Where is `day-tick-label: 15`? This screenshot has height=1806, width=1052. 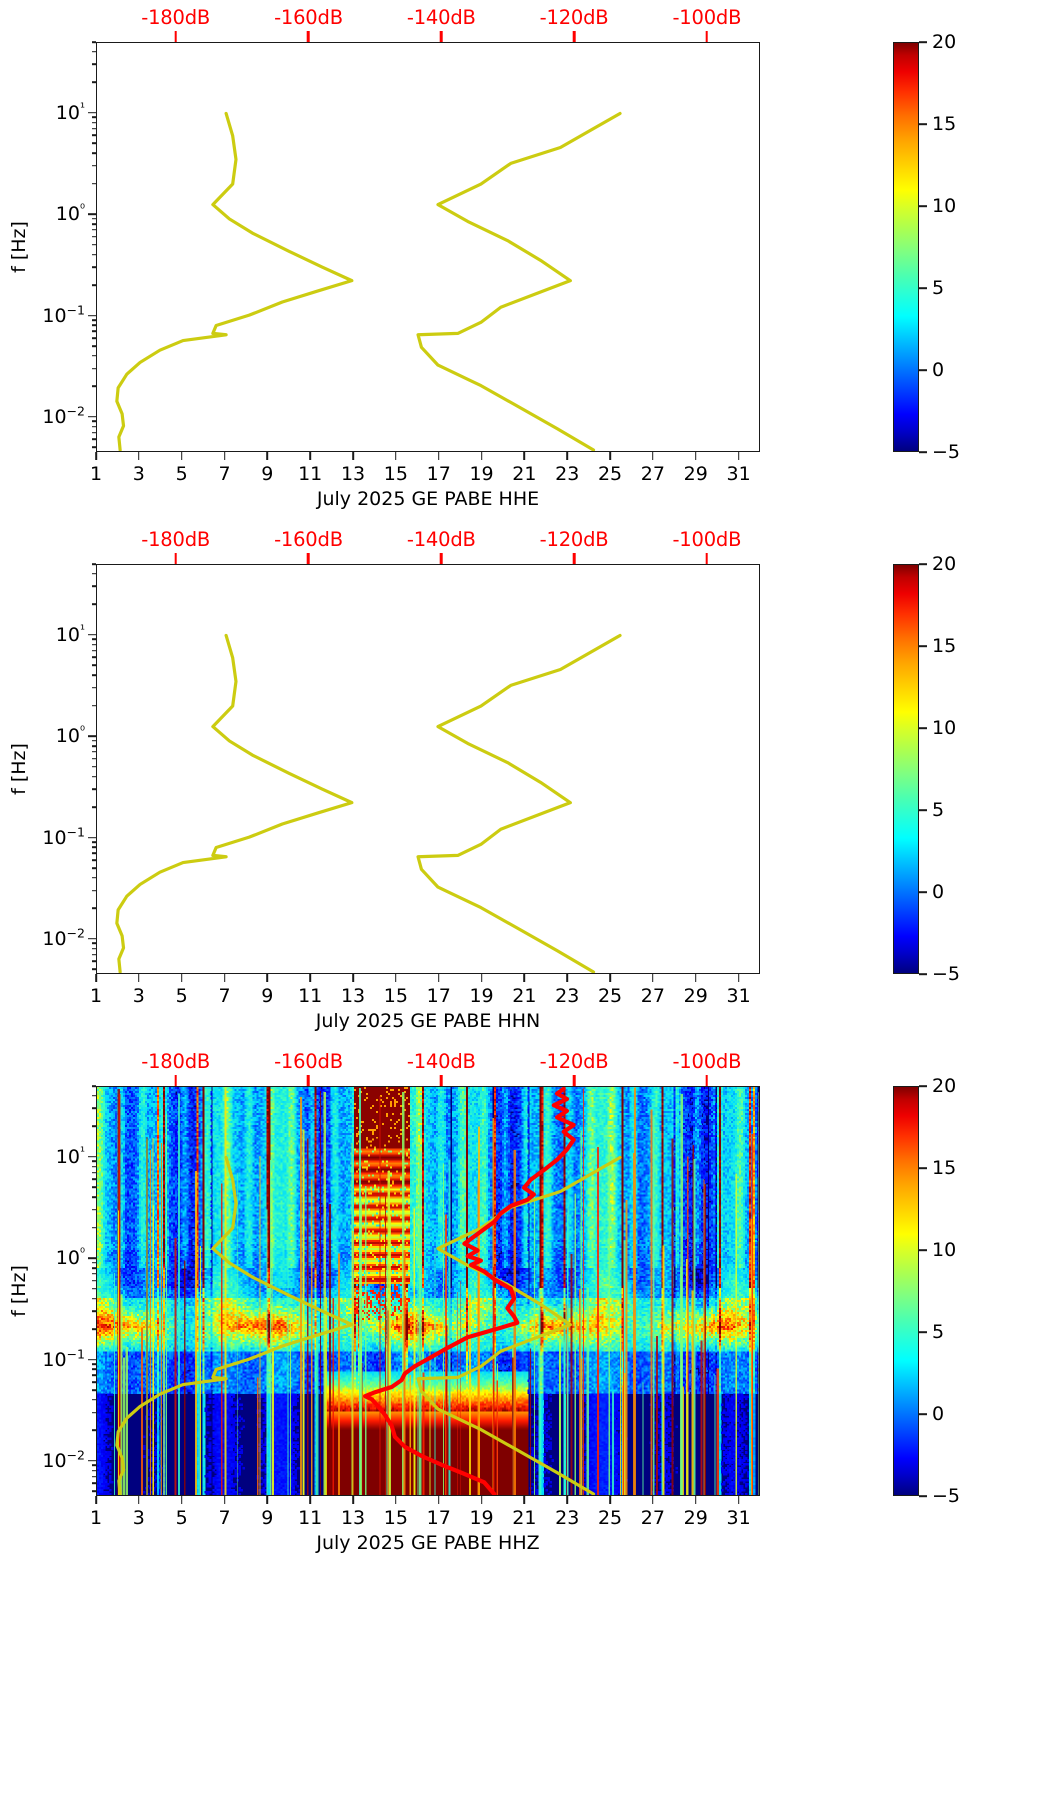 day-tick-label: 15 is located at coordinates (396, 1518).